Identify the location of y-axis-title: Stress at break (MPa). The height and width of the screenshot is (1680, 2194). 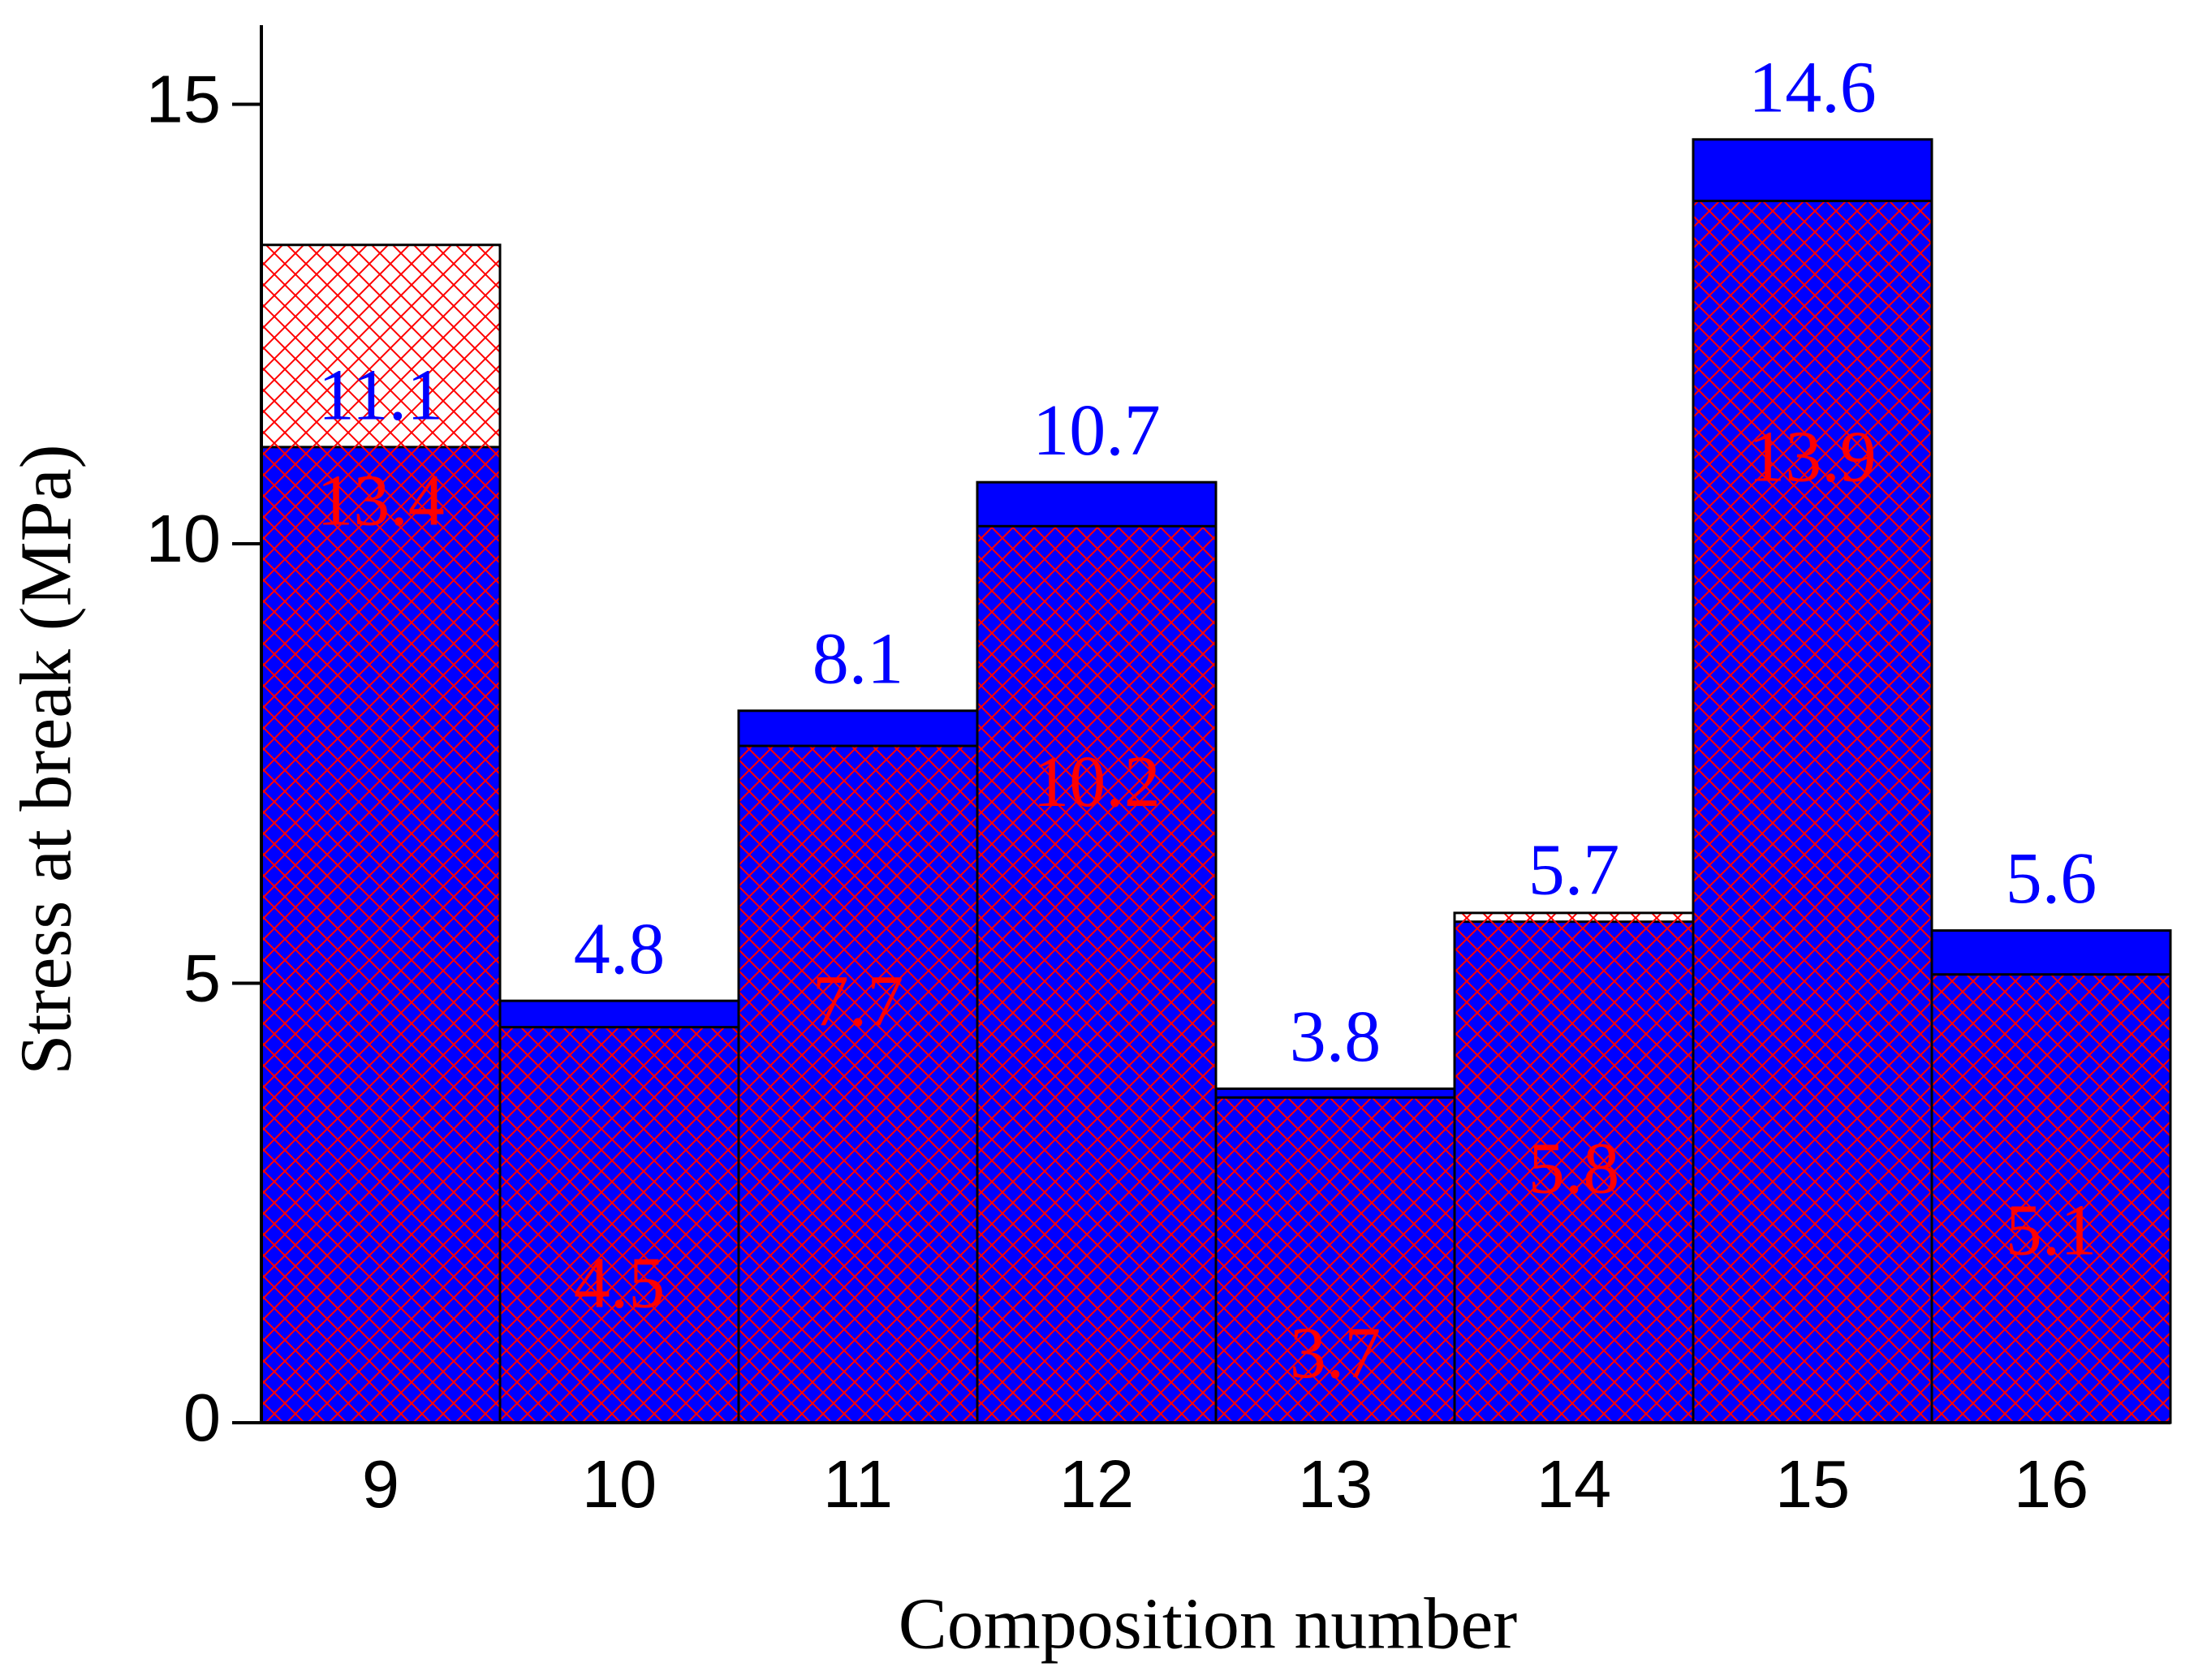
(46, 759).